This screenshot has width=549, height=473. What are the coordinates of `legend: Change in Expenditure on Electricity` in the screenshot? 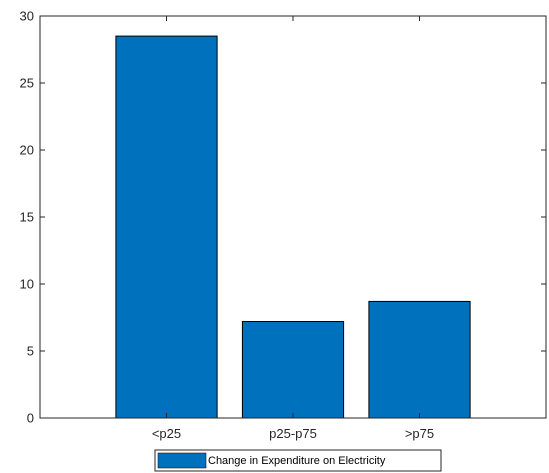 It's located at (298, 460).